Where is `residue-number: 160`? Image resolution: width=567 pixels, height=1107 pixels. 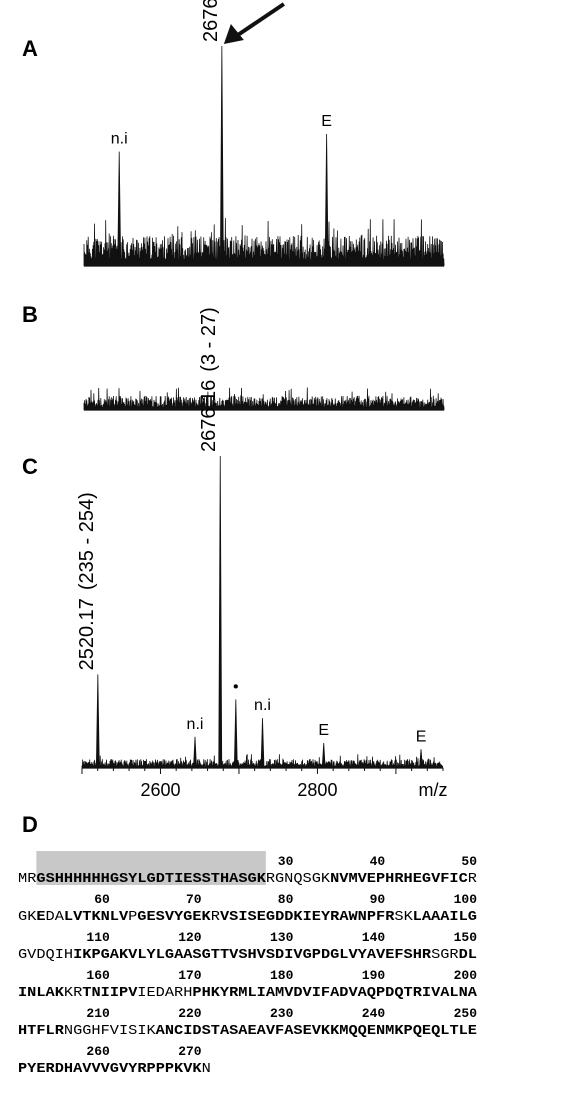 residue-number: 160 is located at coordinates (98, 975).